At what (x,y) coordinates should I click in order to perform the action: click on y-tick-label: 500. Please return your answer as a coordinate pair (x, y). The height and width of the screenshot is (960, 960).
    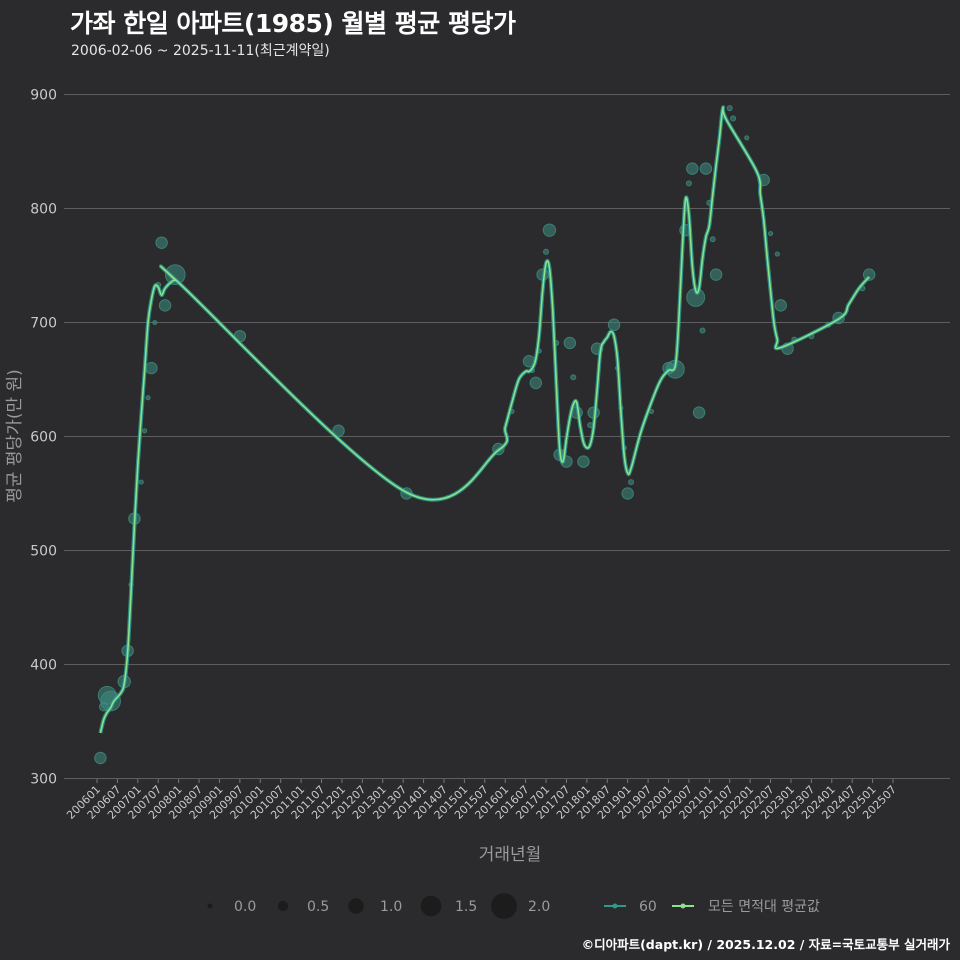
    Looking at the image, I should click on (43, 552).